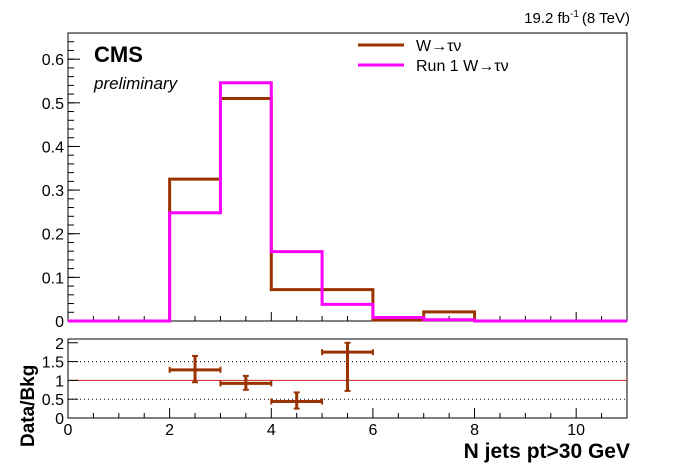 The width and height of the screenshot is (696, 472). What do you see at coordinates (438, 46) in the screenshot?
I see `legend-label-w-tau-nu: W→τν` at bounding box center [438, 46].